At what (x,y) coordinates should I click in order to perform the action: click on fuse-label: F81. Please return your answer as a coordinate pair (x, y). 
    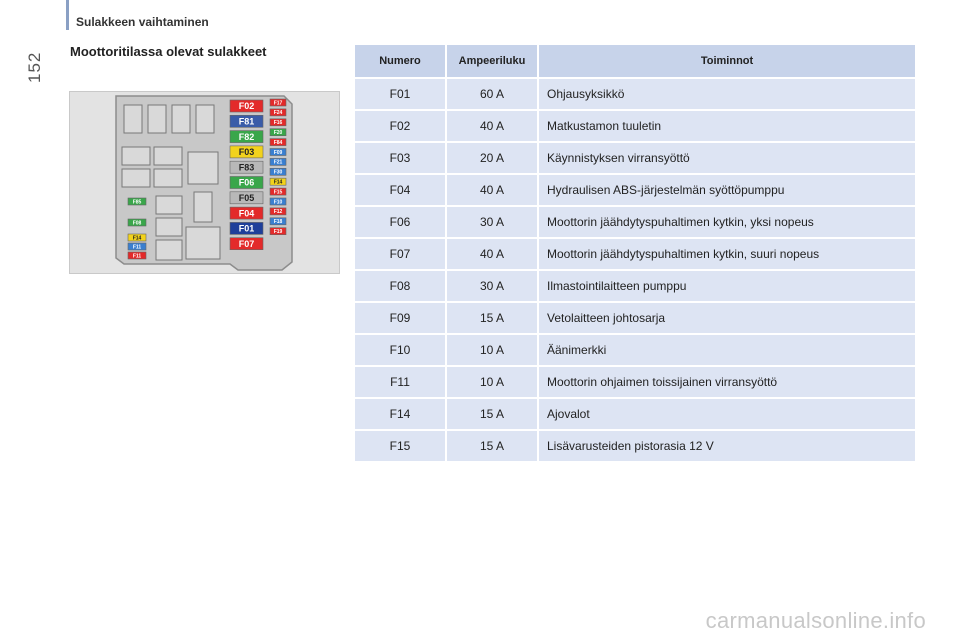
    Looking at the image, I should click on (246, 121).